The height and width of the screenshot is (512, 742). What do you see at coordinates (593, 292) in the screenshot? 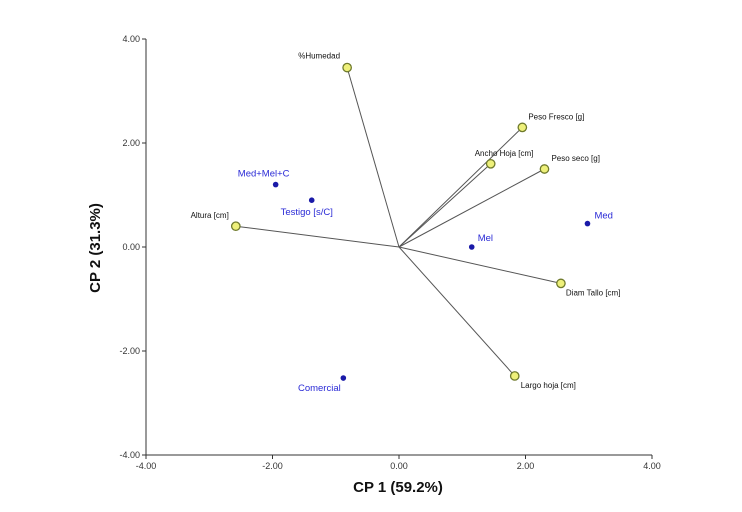
I see `variable-label-diam-tallo-cm: Diam Tallo [cm]` at bounding box center [593, 292].